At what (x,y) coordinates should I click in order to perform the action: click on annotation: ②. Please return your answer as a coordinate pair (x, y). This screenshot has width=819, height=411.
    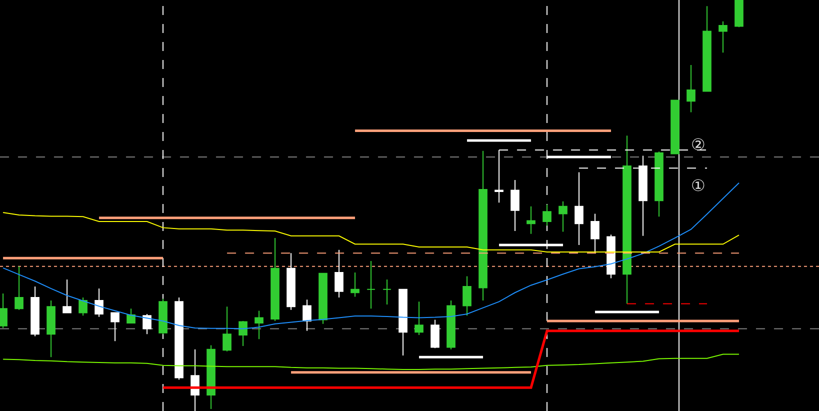
    Looking at the image, I should click on (698, 144).